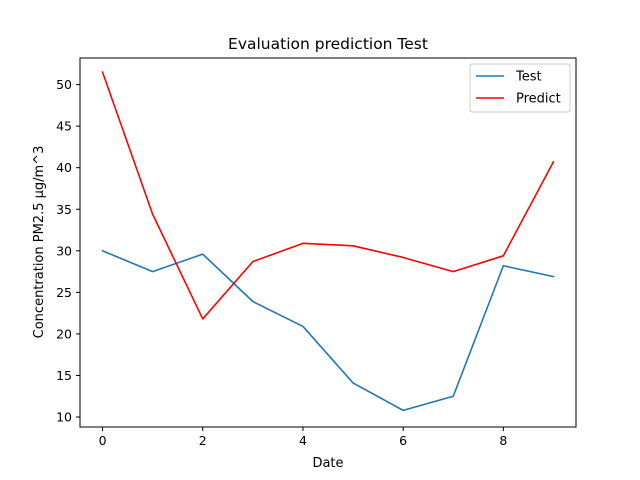 The image size is (640, 480). I want to click on y-tick-label: 50, so click(64, 84).